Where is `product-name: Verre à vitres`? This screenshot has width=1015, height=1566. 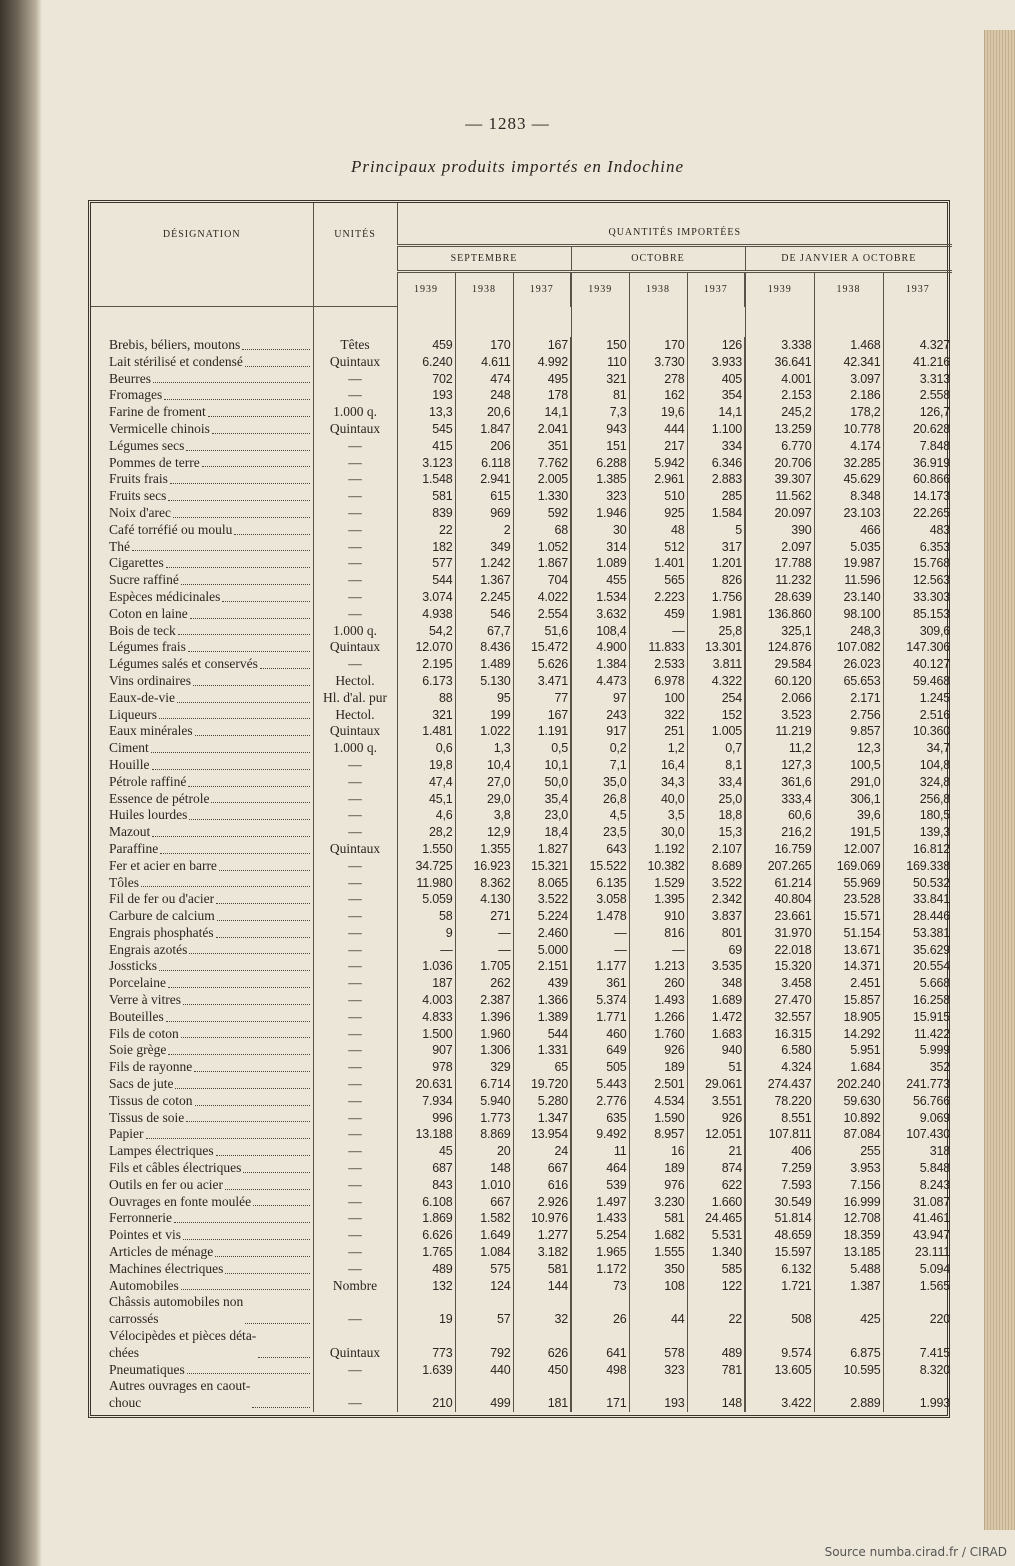
product-name: Verre à vitres is located at coordinates (145, 1000).